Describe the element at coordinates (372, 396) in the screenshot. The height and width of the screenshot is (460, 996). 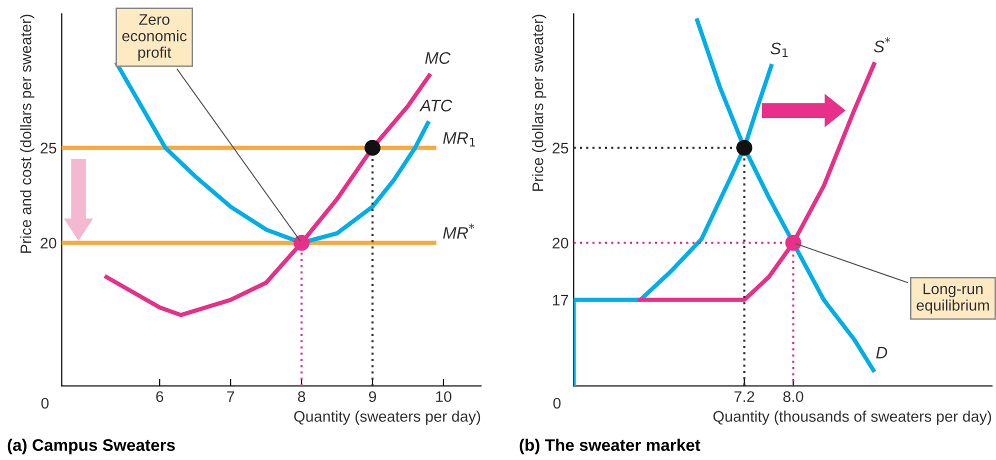
I see `x-tick-label: 9` at that location.